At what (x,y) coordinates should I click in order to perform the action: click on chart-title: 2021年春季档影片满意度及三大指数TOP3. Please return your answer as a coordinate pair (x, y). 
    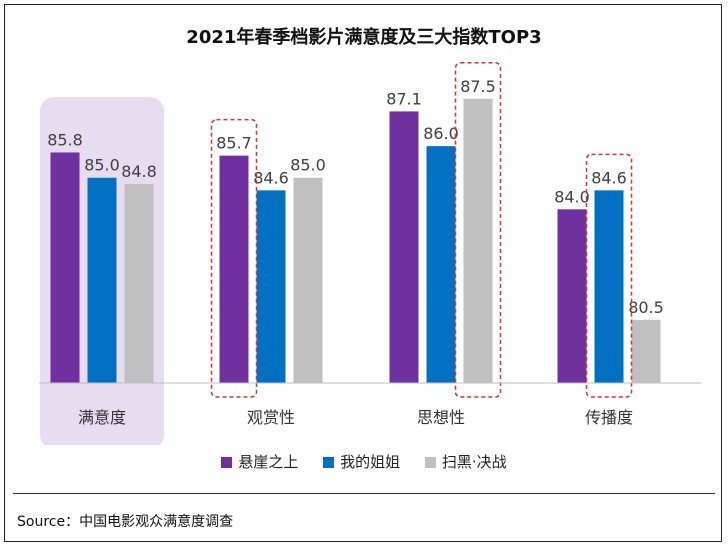
    Looking at the image, I should click on (364, 37).